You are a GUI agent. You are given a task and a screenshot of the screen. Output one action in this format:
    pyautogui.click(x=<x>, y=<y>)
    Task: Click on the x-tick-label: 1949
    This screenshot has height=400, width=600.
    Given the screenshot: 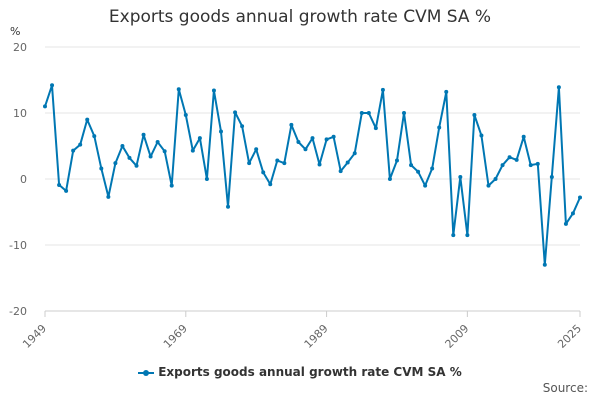 What is the action you would take?
    pyautogui.click(x=34, y=336)
    